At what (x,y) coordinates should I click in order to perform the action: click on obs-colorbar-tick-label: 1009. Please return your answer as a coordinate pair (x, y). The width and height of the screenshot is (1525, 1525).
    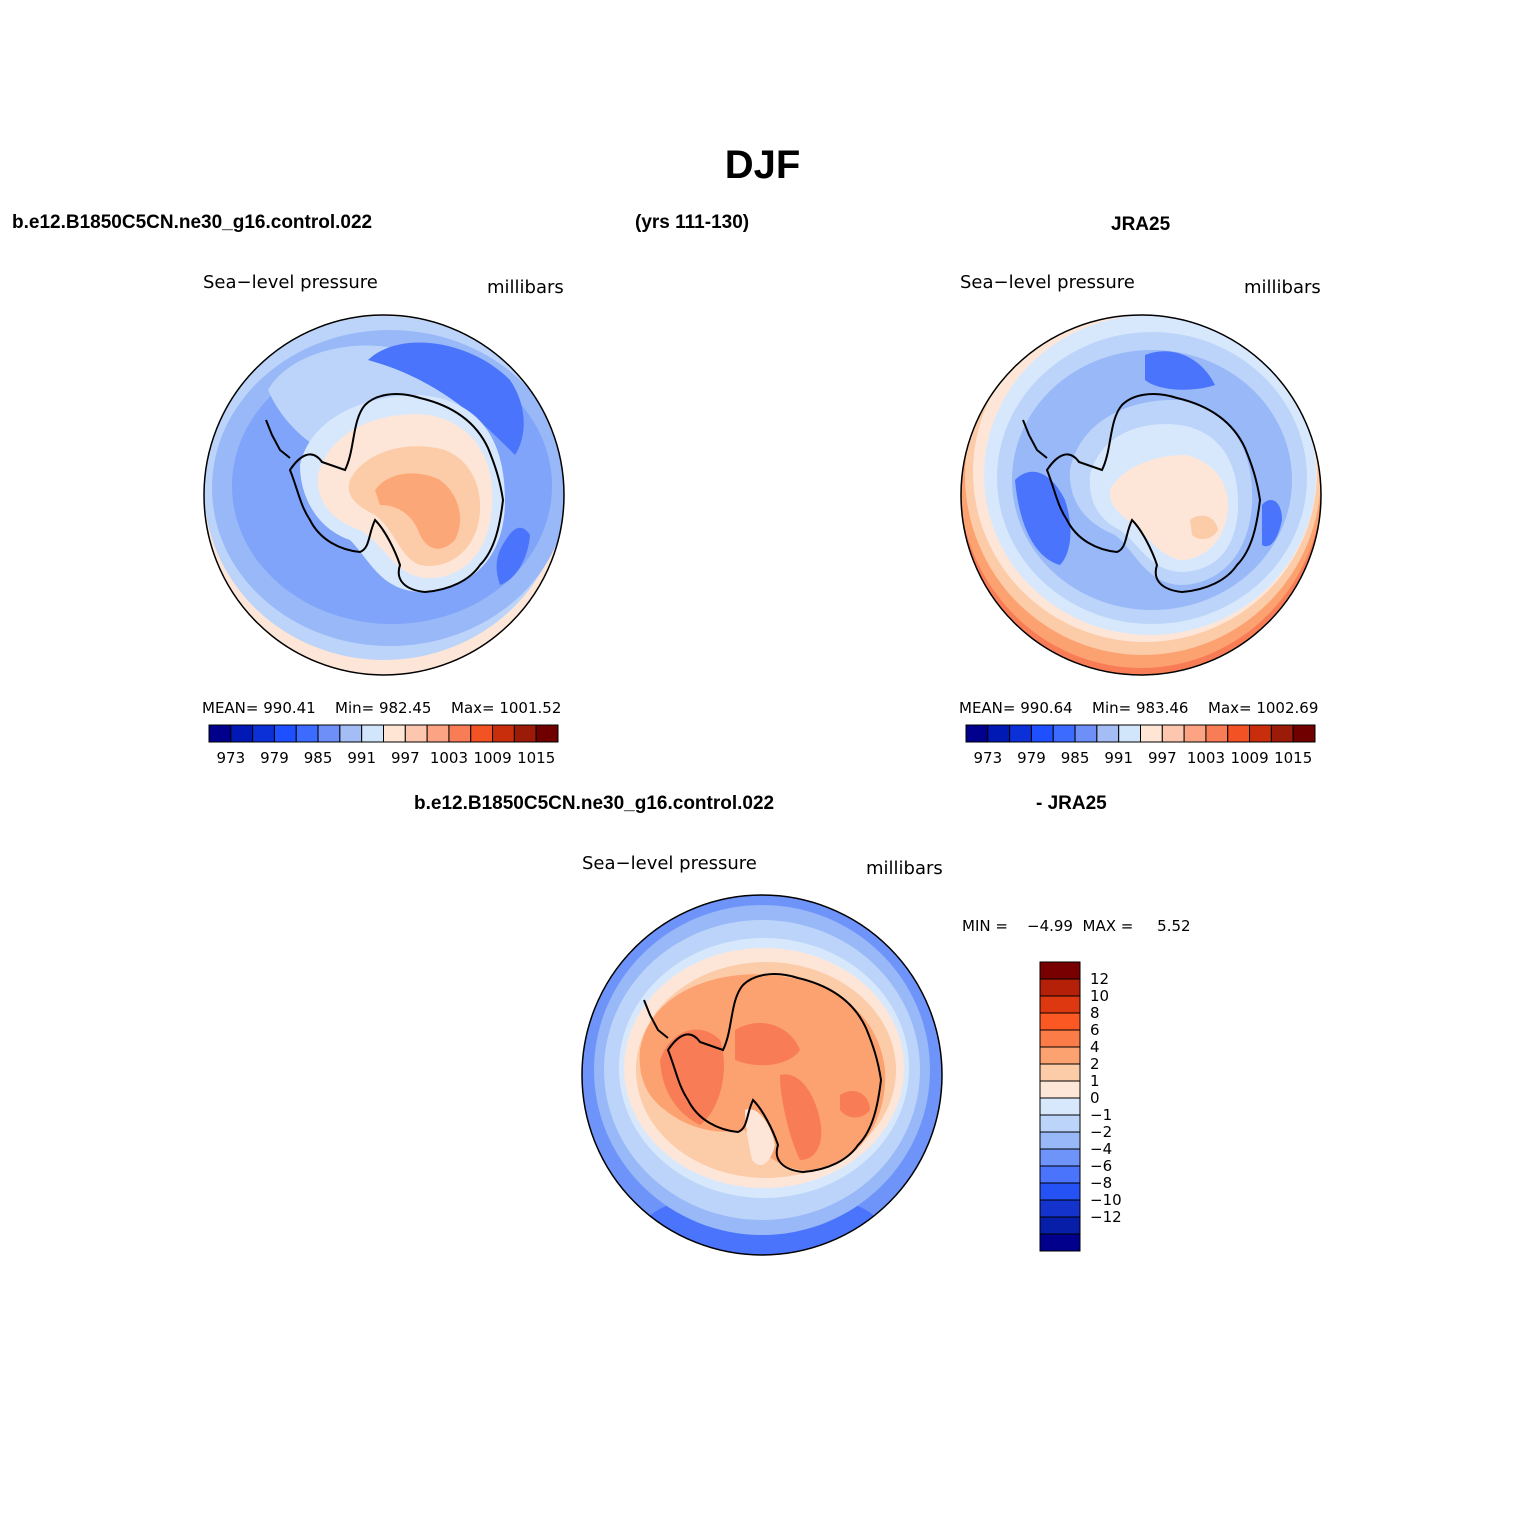
    Looking at the image, I should click on (1249, 758).